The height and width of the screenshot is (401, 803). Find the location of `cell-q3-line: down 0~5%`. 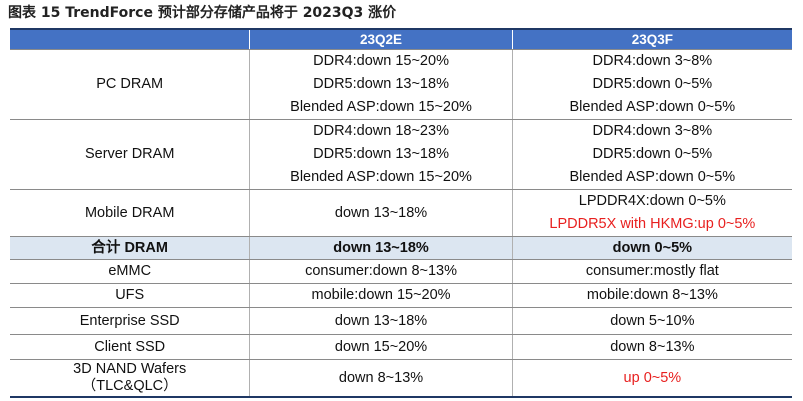

cell-q3-line: down 0~5% is located at coordinates (652, 247).